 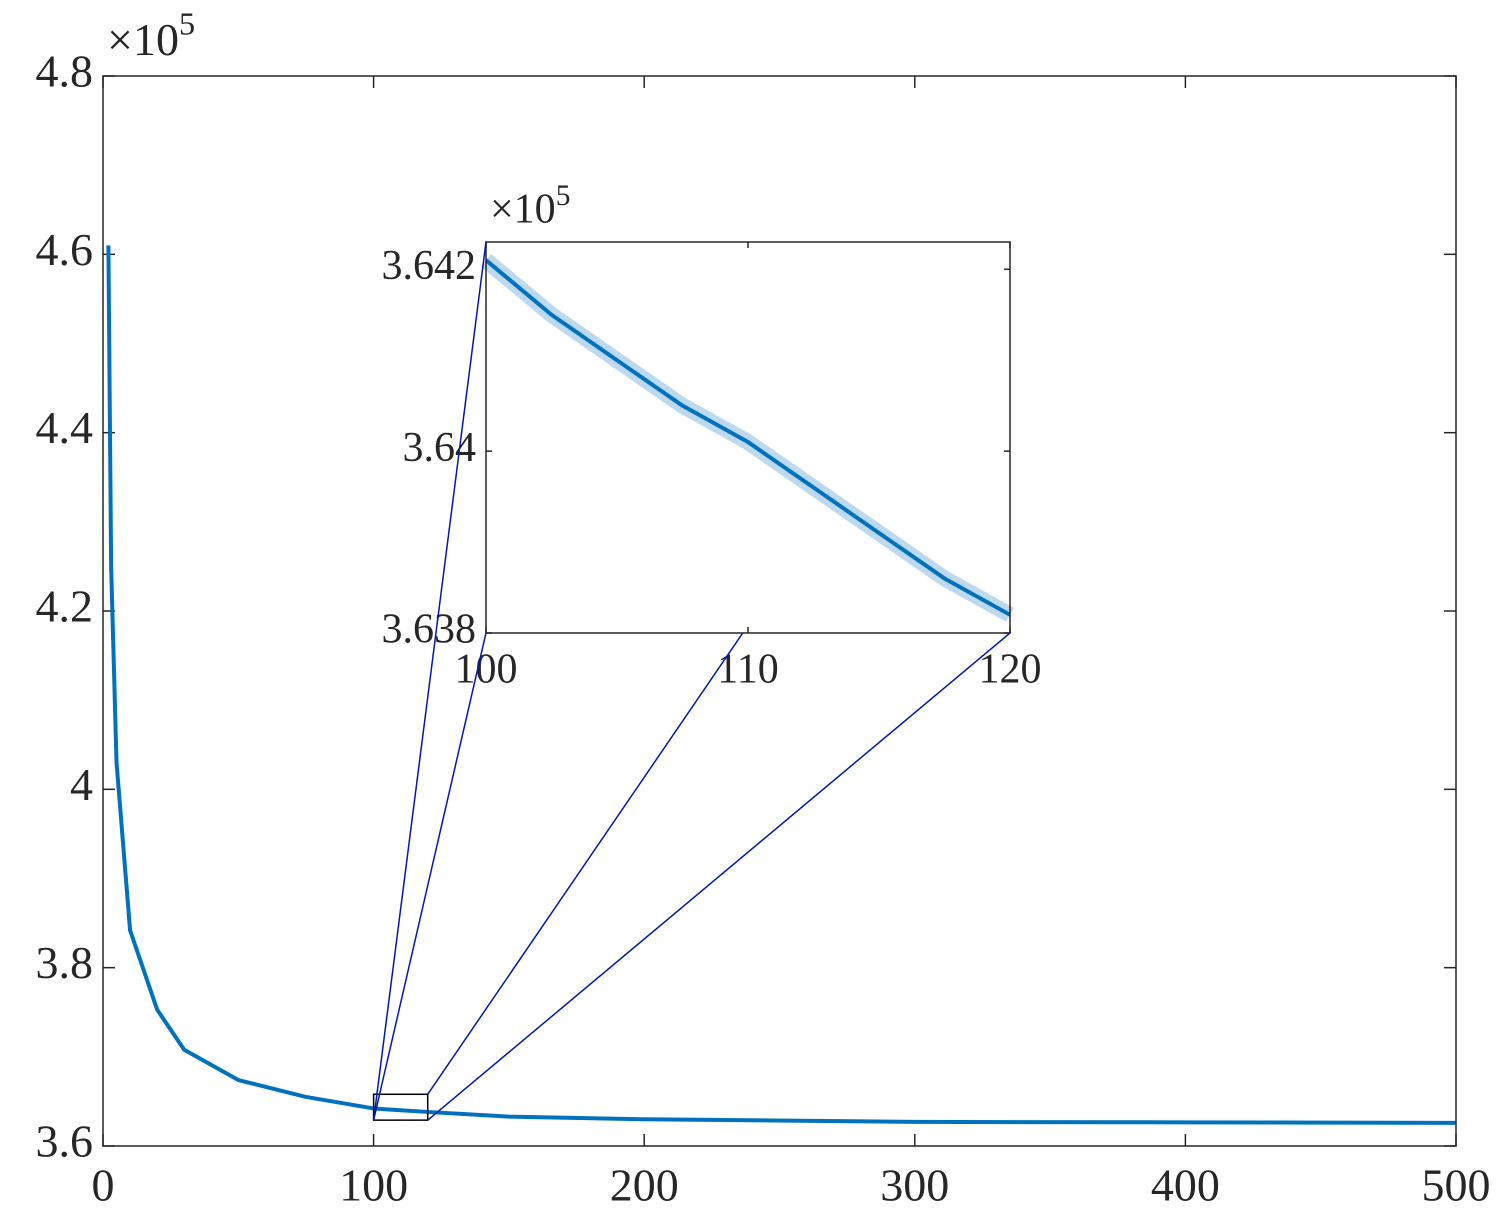 What do you see at coordinates (65, 427) in the screenshot?
I see `y-tick-label: 4.4` at bounding box center [65, 427].